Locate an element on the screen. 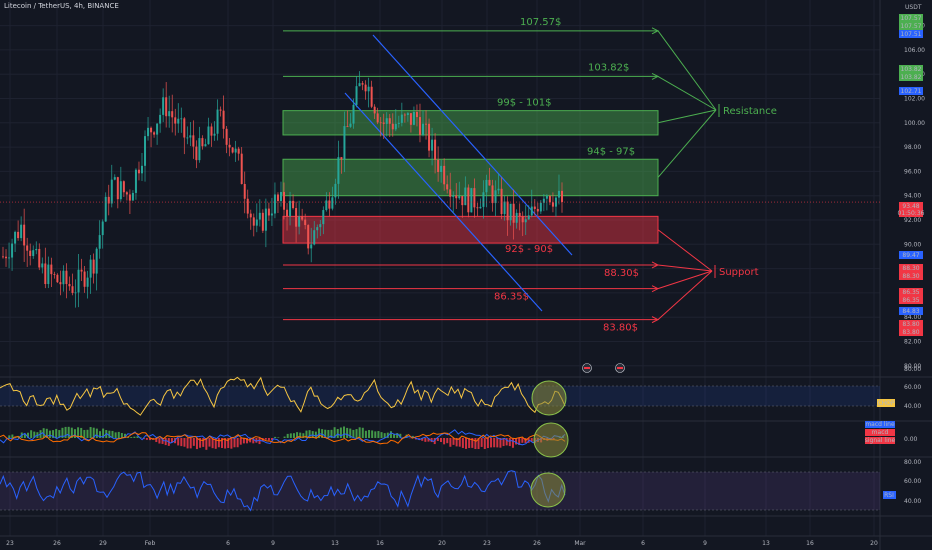 The image size is (932, 550). resistance-label: Resistance is located at coordinates (750, 111).